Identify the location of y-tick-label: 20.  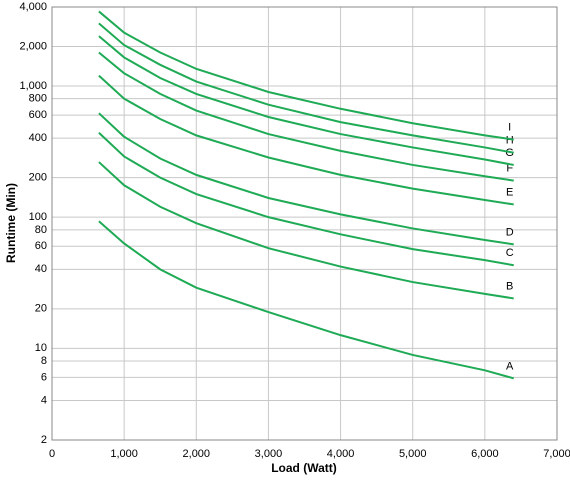
(41, 309).